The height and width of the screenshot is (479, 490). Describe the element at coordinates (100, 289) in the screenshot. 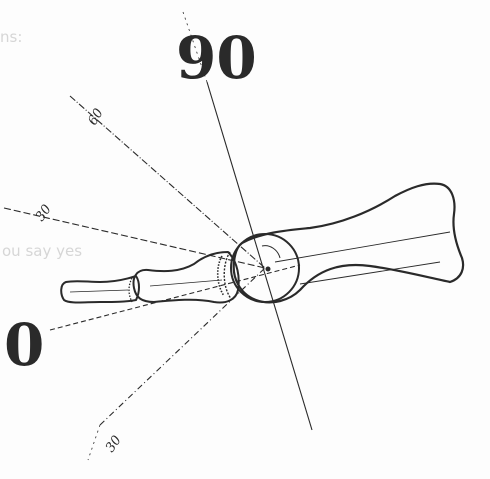

I see `distal-phalanx` at that location.